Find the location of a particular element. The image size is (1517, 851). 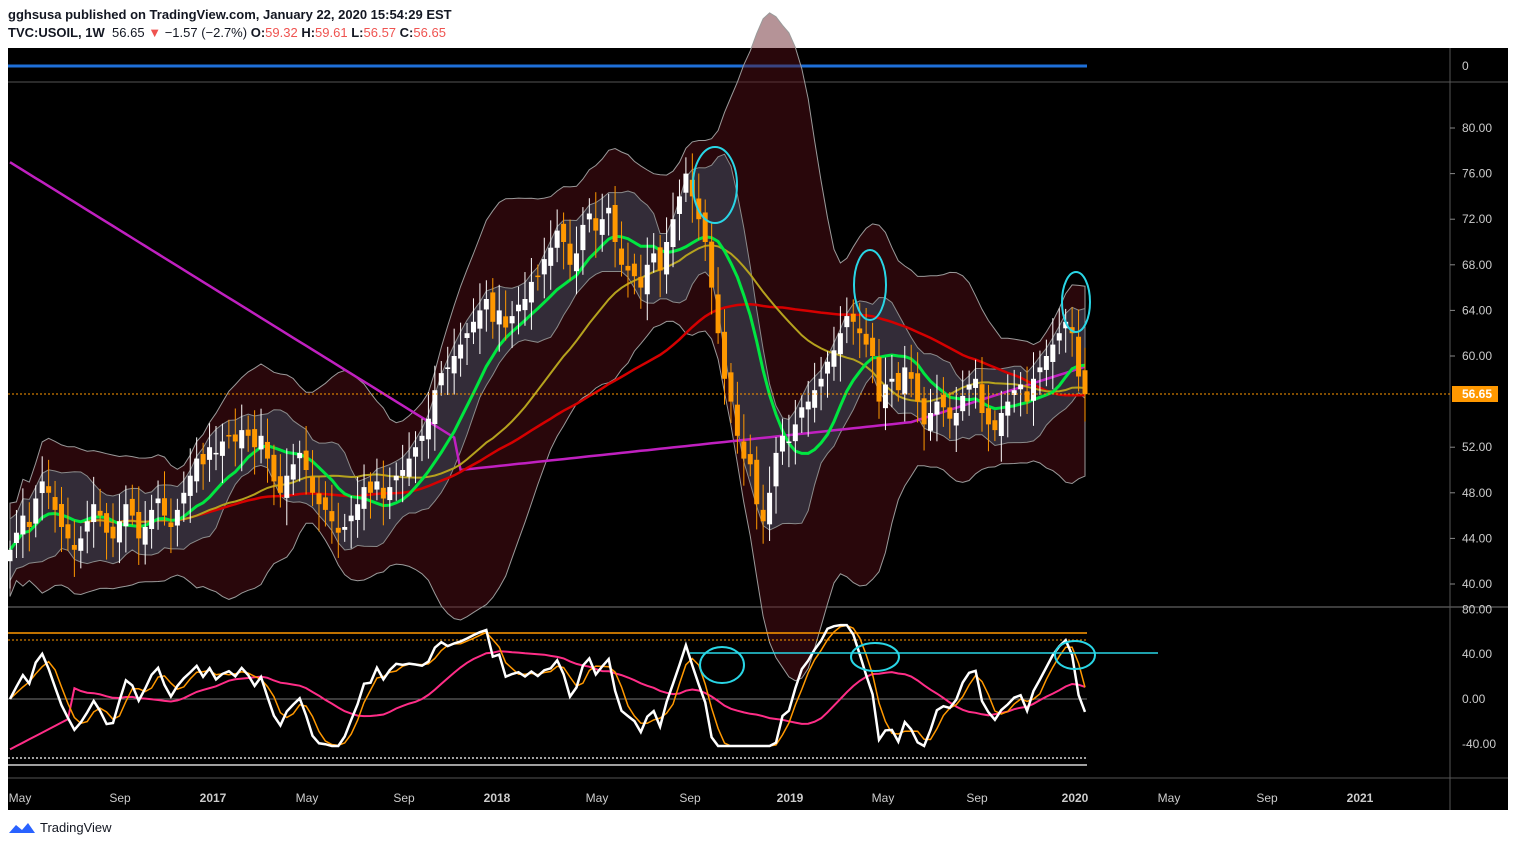

time-tick-label: 2019 is located at coordinates (790, 798).